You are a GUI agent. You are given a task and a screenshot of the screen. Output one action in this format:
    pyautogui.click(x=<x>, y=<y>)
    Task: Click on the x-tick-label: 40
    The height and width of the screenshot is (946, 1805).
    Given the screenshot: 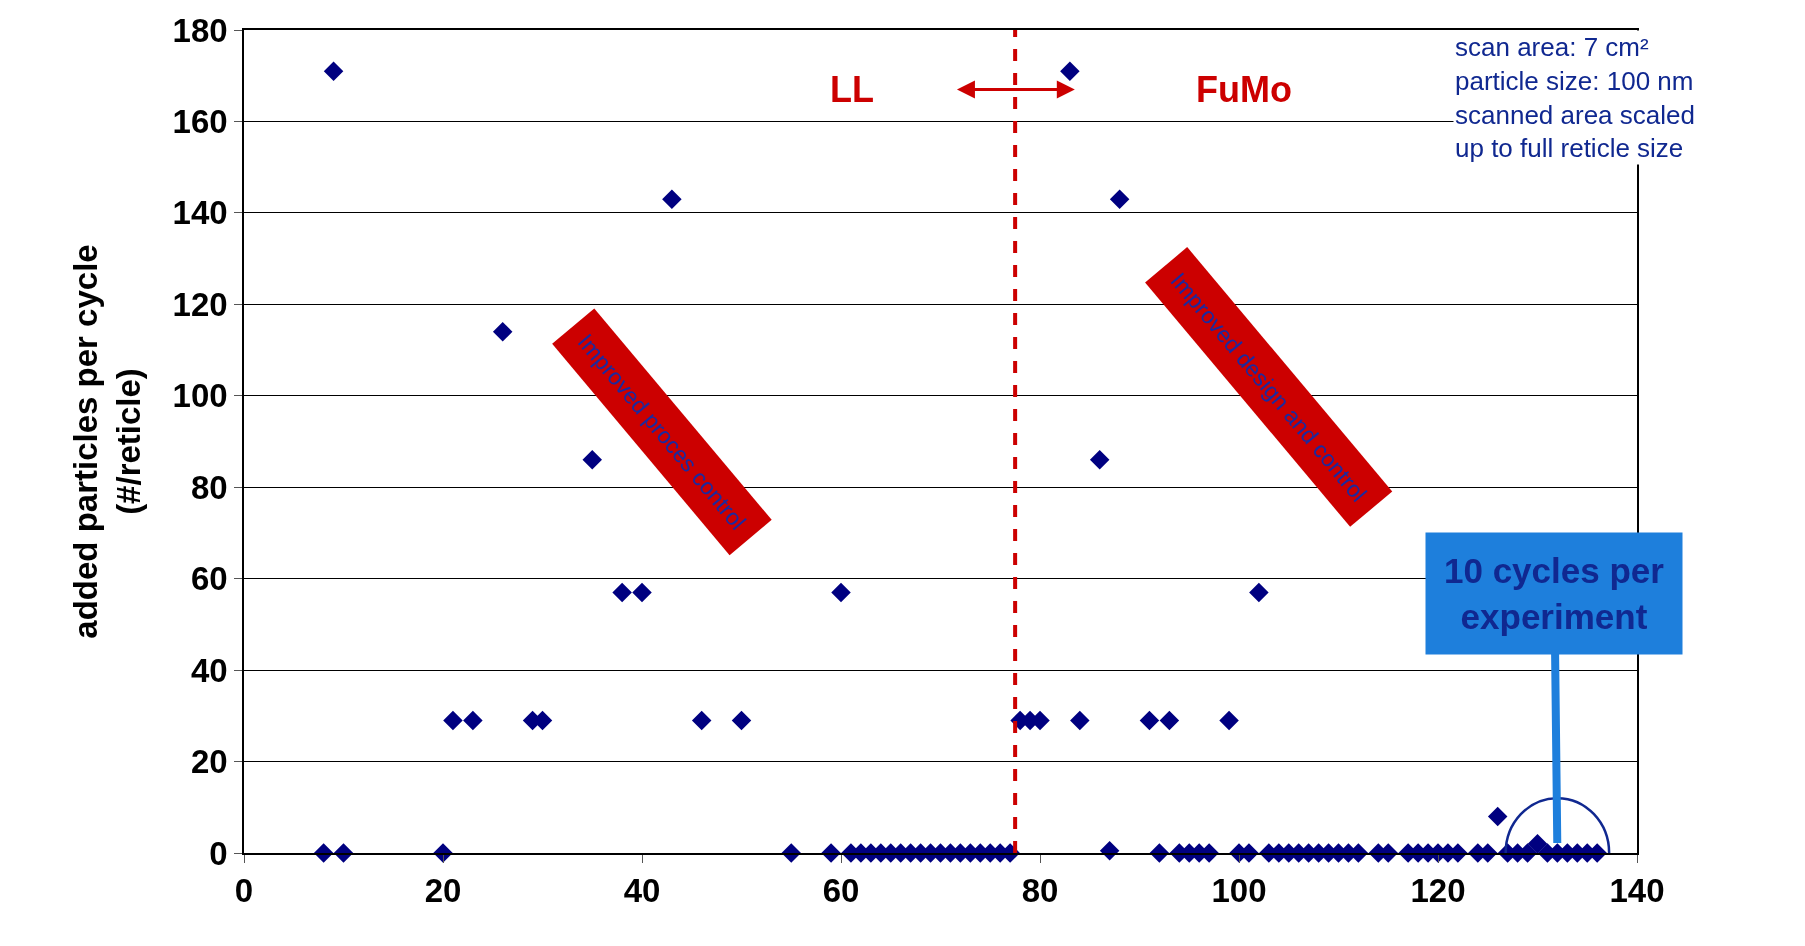 What is the action you would take?
    pyautogui.click(x=642, y=891)
    